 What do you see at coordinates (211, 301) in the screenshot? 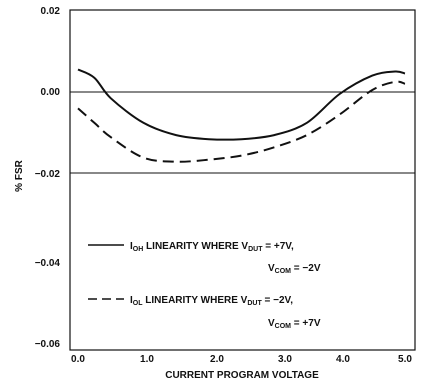
I see `legend-iol-text: IOL LINEARITY WHERE VDUT = −2V,` at bounding box center [211, 301].